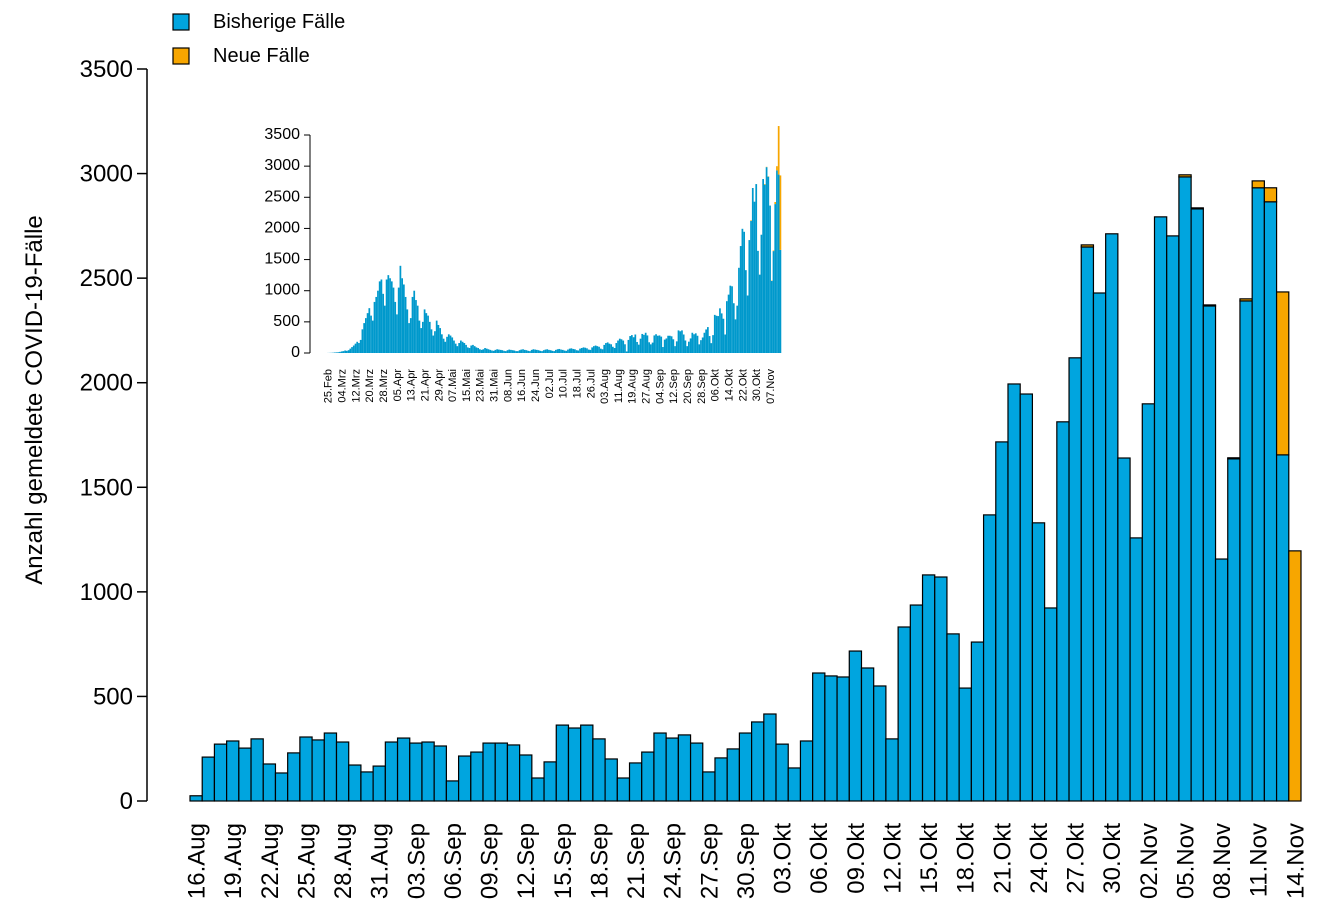 This screenshot has width=1325, height=922. Describe the element at coordinates (380, 861) in the screenshot. I see `x-tick-label: 31.Aug` at that location.